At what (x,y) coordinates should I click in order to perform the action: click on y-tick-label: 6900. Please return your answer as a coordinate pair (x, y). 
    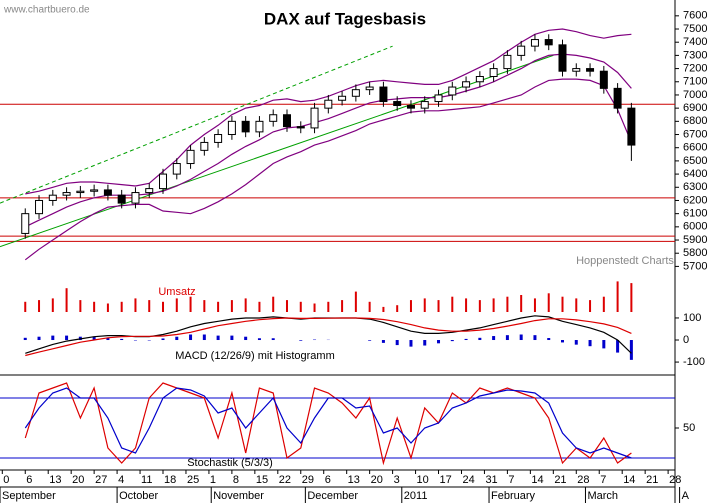
    Looking at the image, I should click on (695, 108).